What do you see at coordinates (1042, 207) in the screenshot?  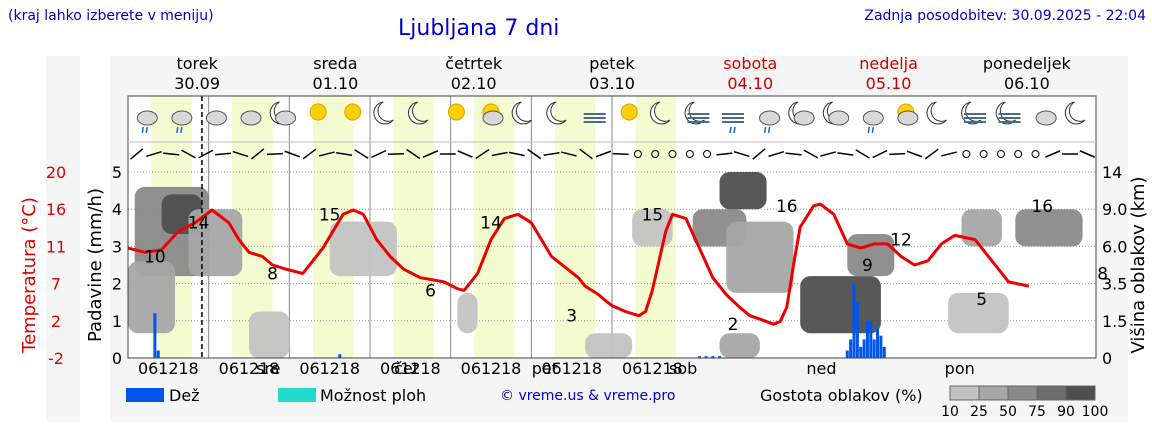 I see `temperature-label: 16` at bounding box center [1042, 207].